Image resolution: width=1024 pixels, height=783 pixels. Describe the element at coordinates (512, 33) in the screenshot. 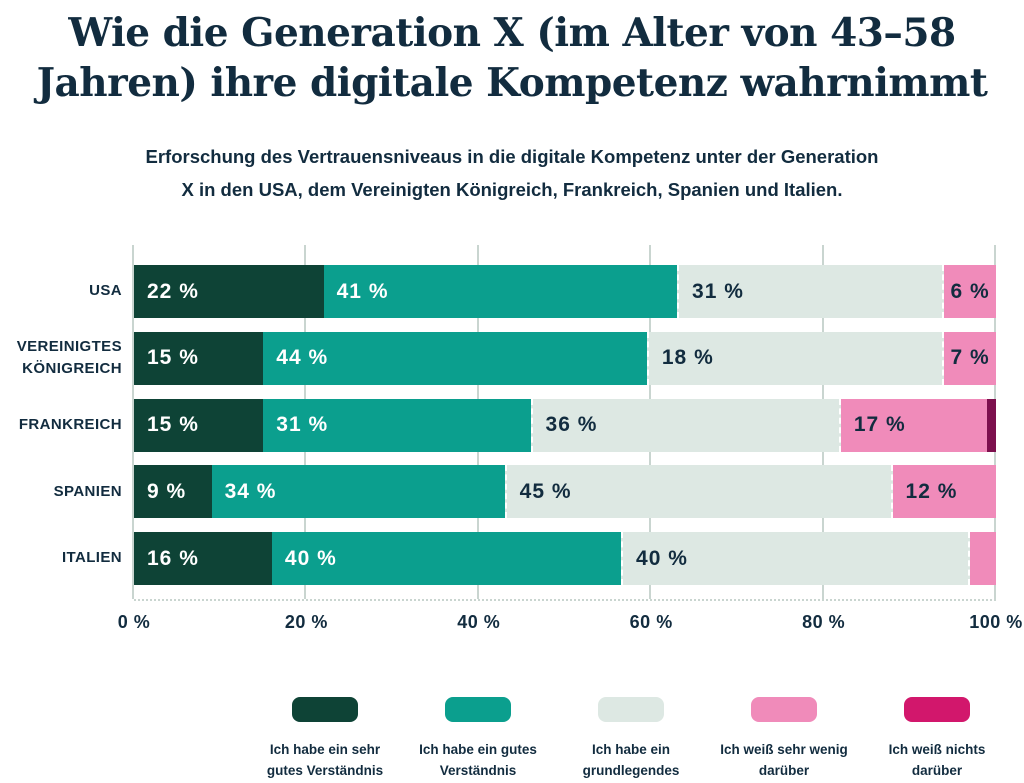

I see `chart-title-line1: Wie die Generation X (im Alter von 43–58` at that location.